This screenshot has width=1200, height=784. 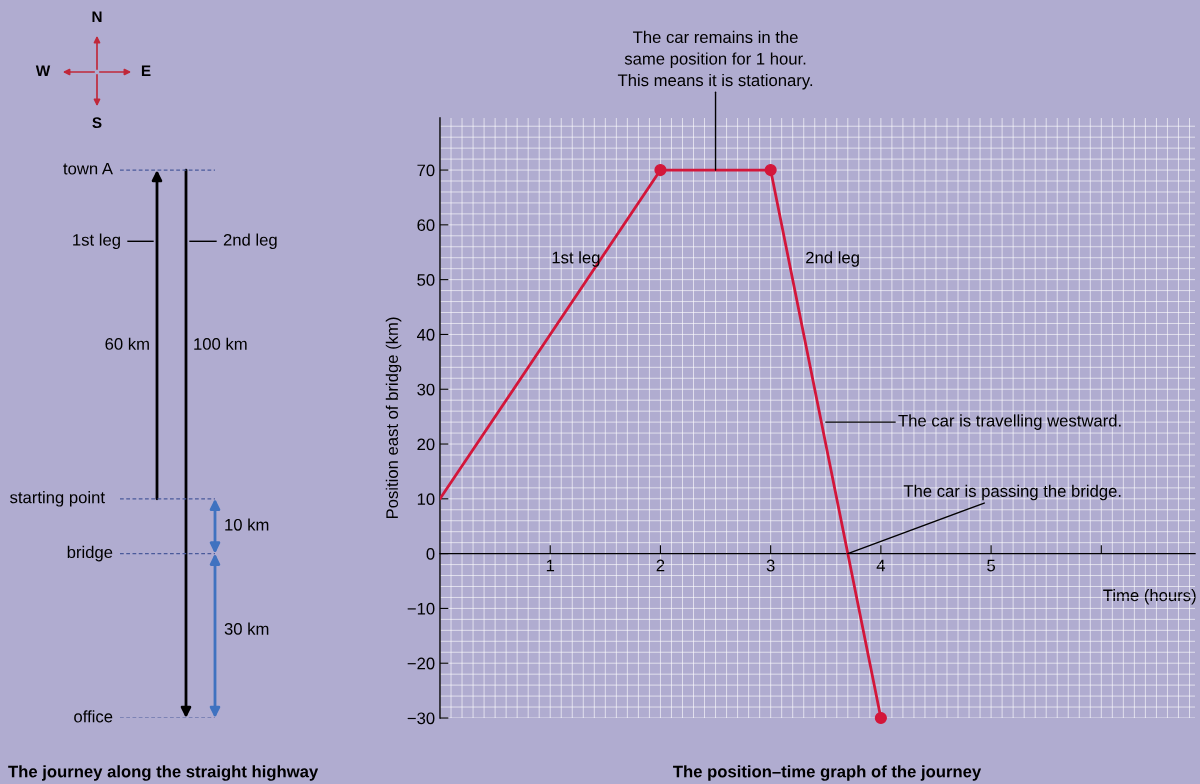 What do you see at coordinates (550, 565) in the screenshot?
I see `x-tick-label: 1` at bounding box center [550, 565].